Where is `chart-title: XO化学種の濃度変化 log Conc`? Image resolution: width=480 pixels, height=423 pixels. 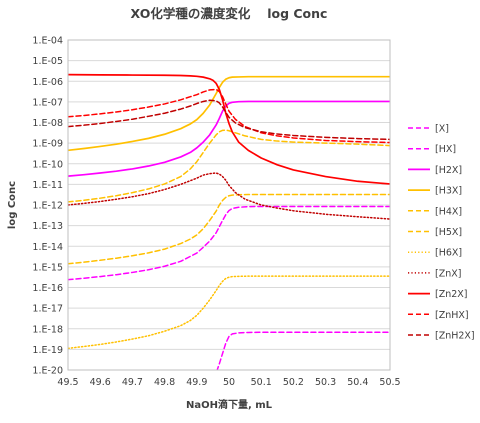 chart-title: XO化学種の濃度変化 log Conc is located at coordinates (229, 13).